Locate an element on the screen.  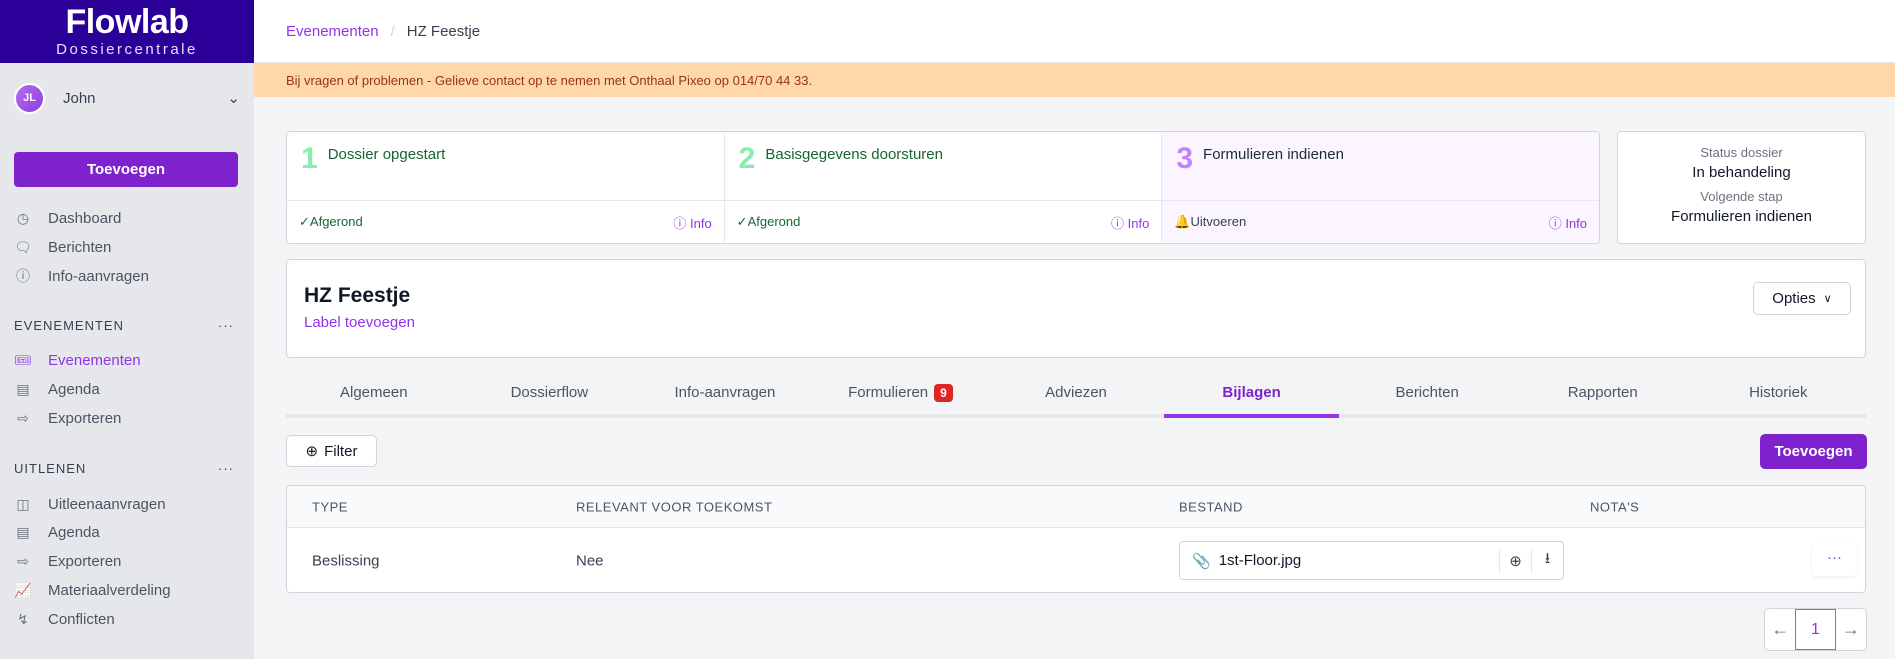
zoom-in-icon: ⊕ is located at coordinates (1515, 560).